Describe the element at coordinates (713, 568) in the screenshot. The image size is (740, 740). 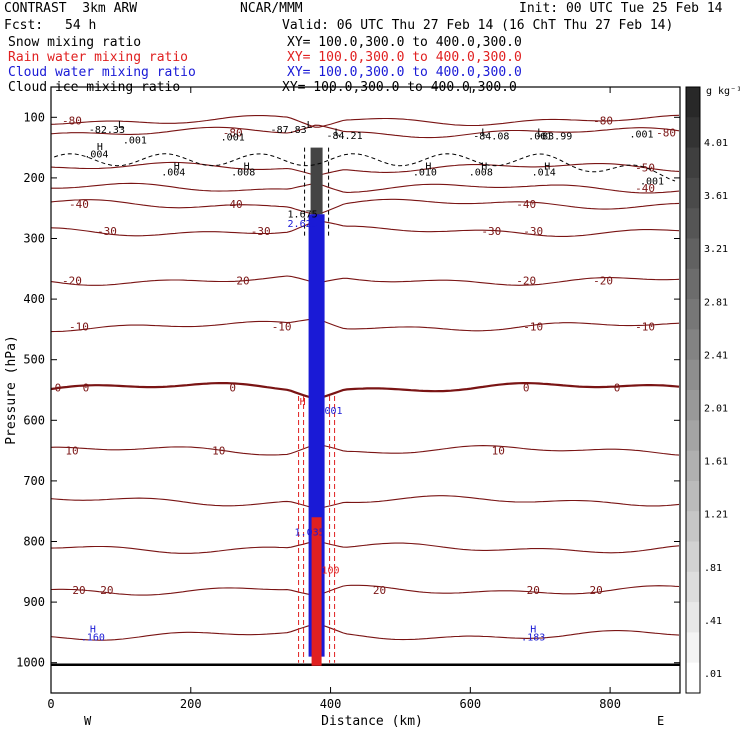
I see `colorbar-label: .81` at that location.